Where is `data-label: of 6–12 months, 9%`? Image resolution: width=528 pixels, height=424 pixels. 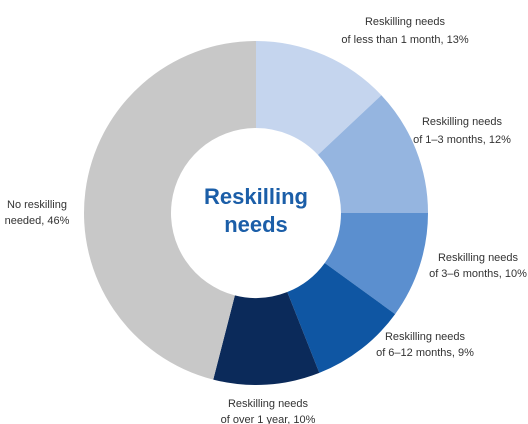 data-label: of 6–12 months, 9% is located at coordinates (425, 353).